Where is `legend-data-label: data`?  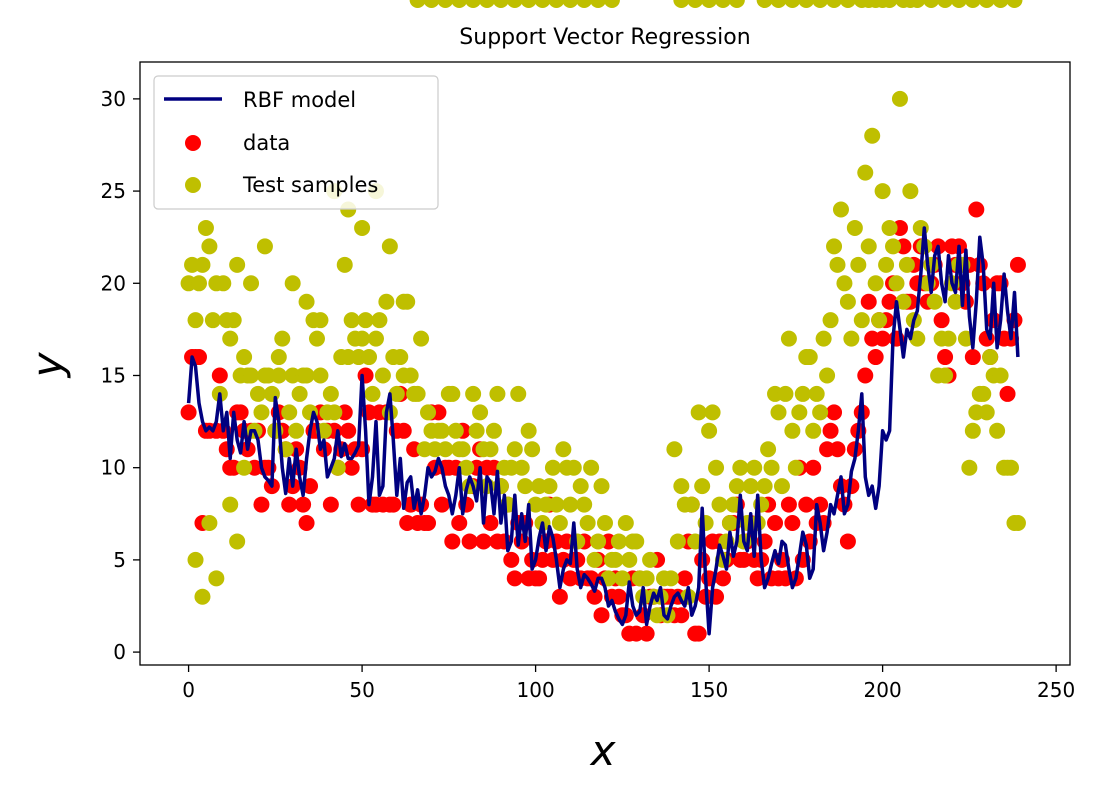 legend-data-label: data is located at coordinates (266, 143).